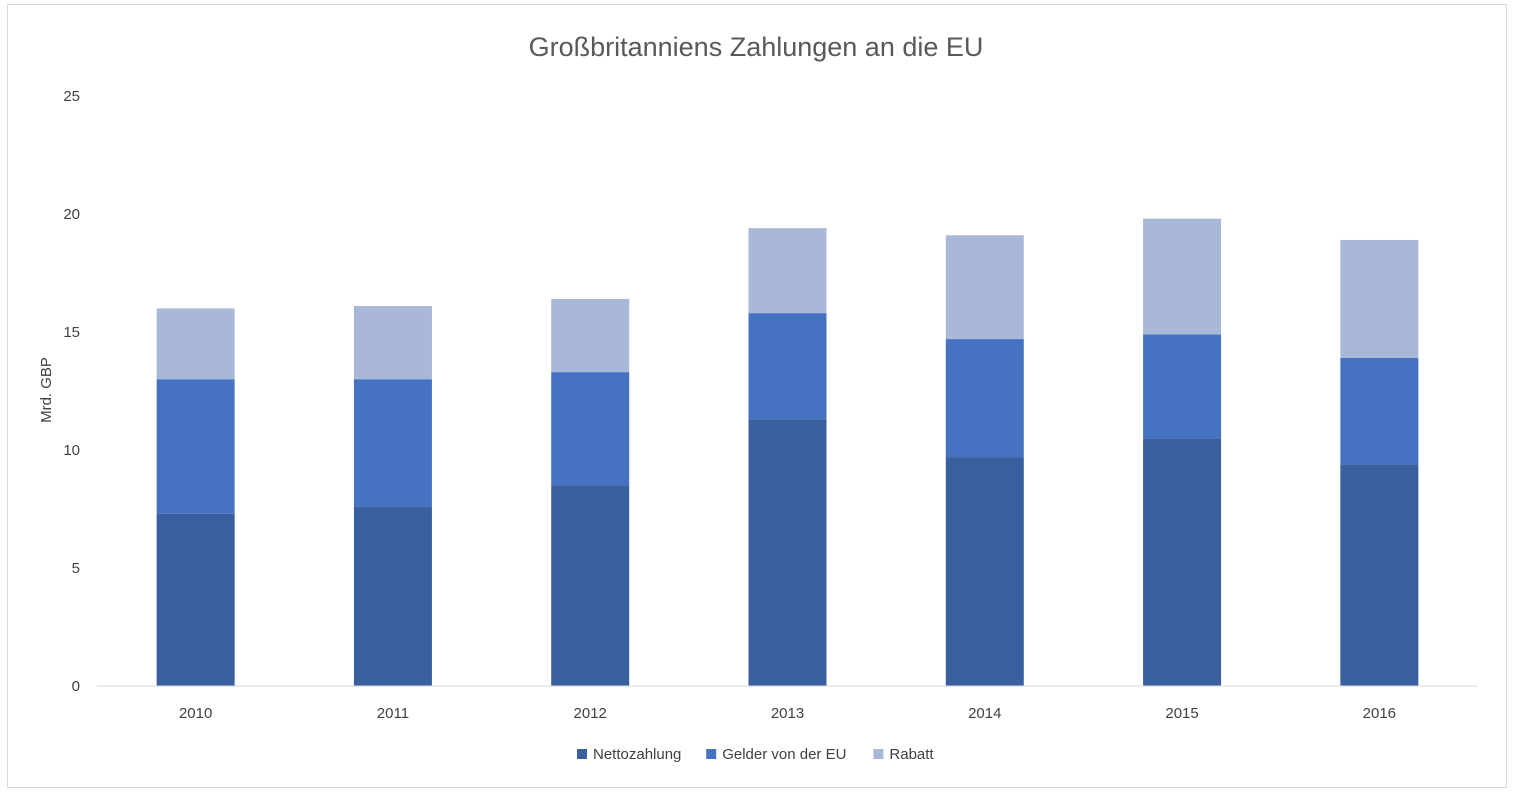  What do you see at coordinates (1379, 298) in the screenshot?
I see `bar-rabatt-2016` at bounding box center [1379, 298].